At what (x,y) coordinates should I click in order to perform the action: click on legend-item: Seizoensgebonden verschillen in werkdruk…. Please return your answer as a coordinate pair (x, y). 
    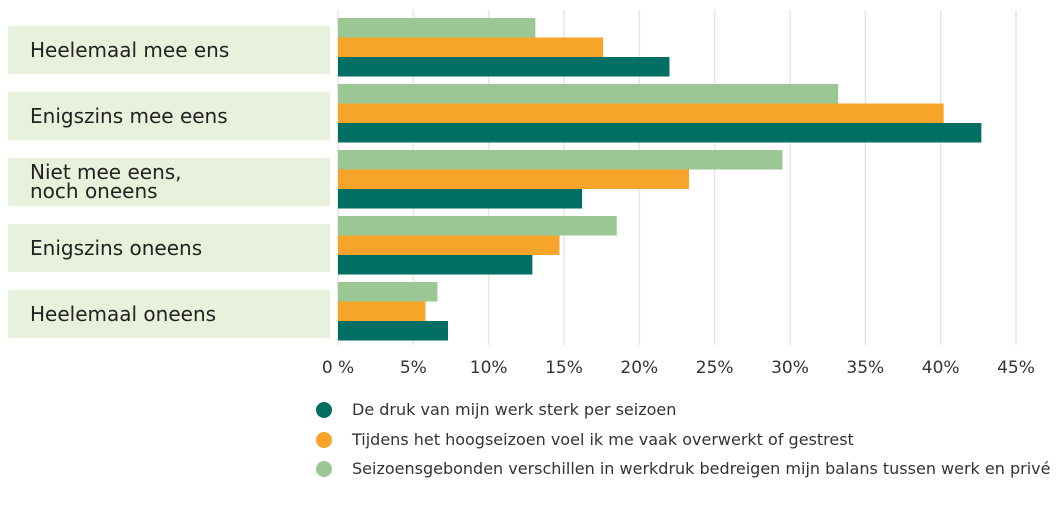
    Looking at the image, I should click on (686, 469).